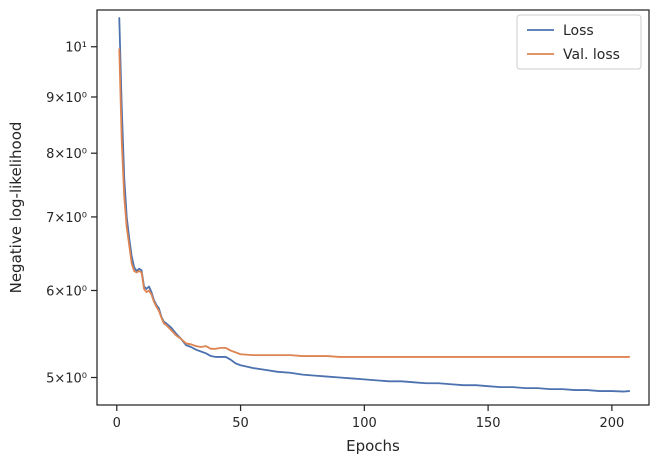 This screenshot has width=657, height=464. Describe the element at coordinates (611, 423) in the screenshot. I see `x-tick-label: 200` at that location.